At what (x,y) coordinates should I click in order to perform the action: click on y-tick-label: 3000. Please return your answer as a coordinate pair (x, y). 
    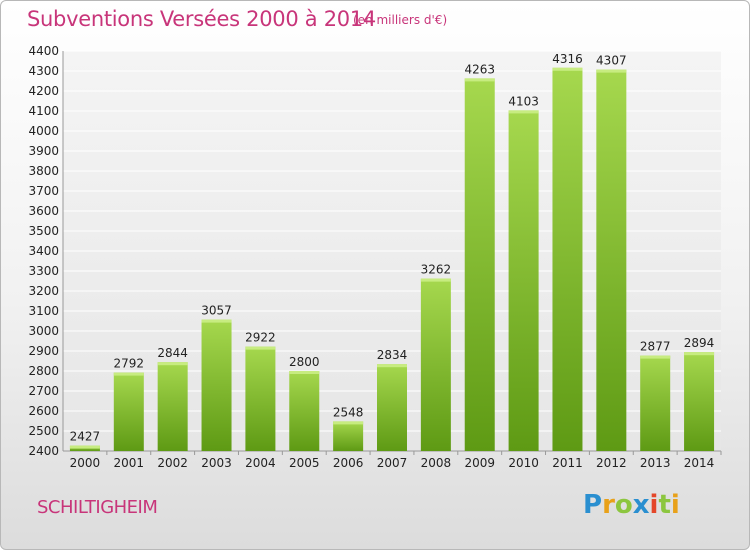
    Looking at the image, I should click on (43, 331).